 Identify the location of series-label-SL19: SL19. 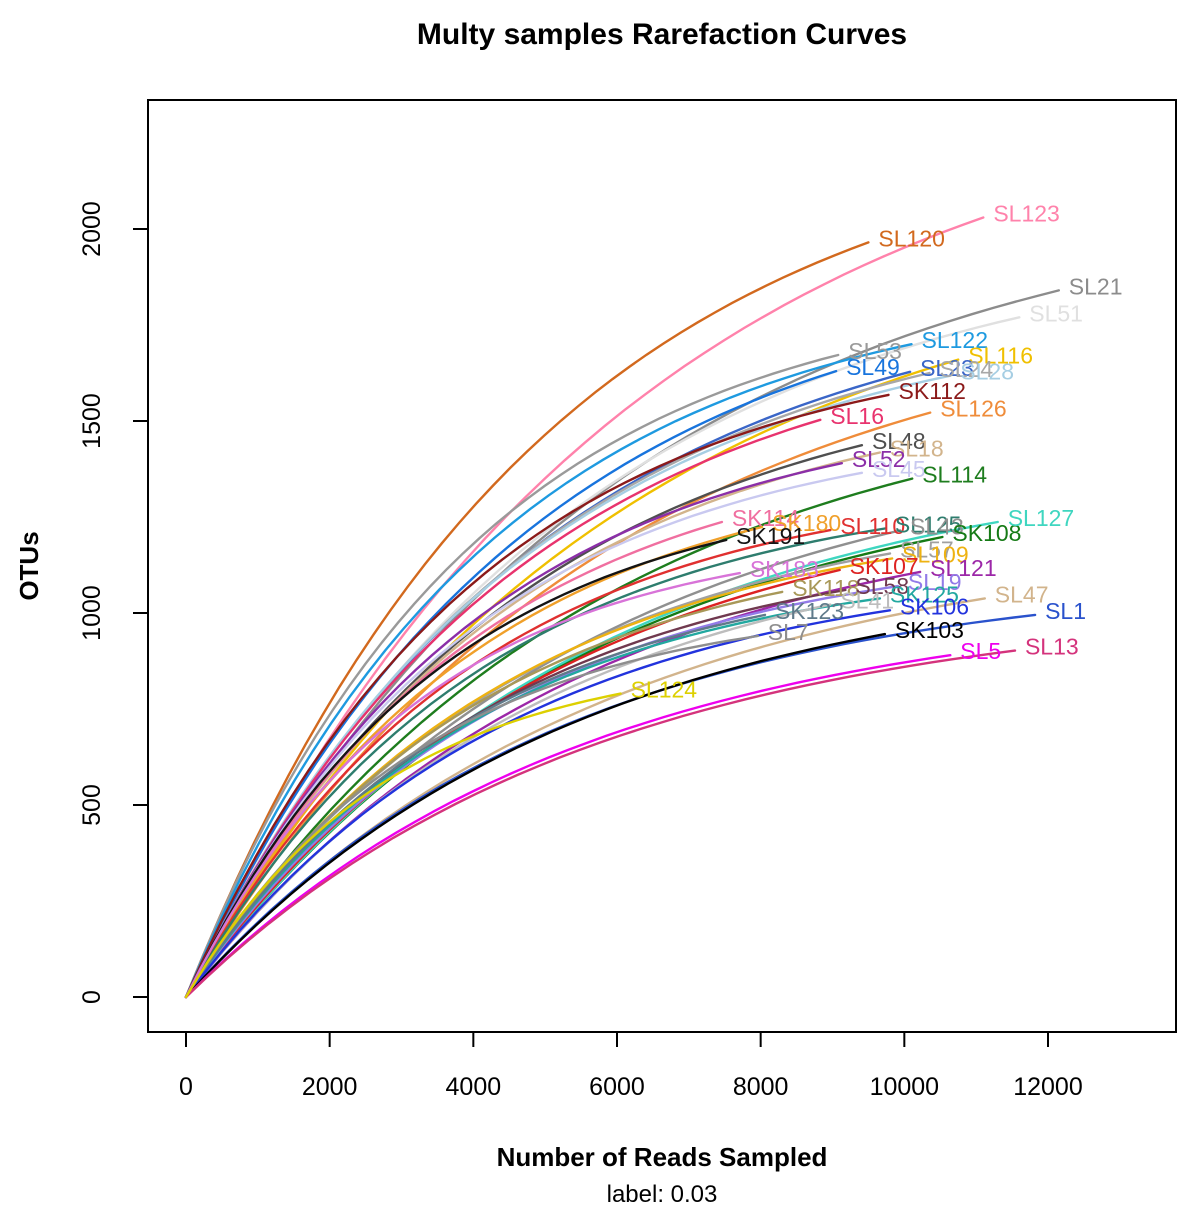
(935, 582).